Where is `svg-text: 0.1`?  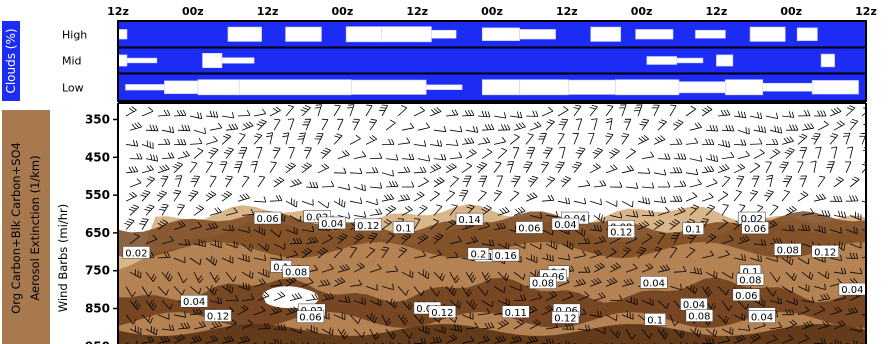
svg-text: 0.1 is located at coordinates (281, 267).